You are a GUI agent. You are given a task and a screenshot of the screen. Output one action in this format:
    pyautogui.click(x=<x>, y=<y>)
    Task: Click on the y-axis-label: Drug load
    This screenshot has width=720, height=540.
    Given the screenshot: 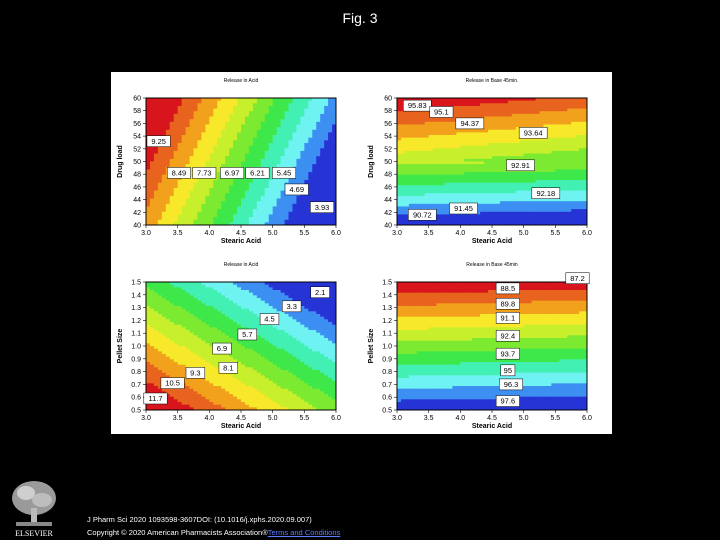 What is the action you would take?
    pyautogui.click(x=120, y=161)
    